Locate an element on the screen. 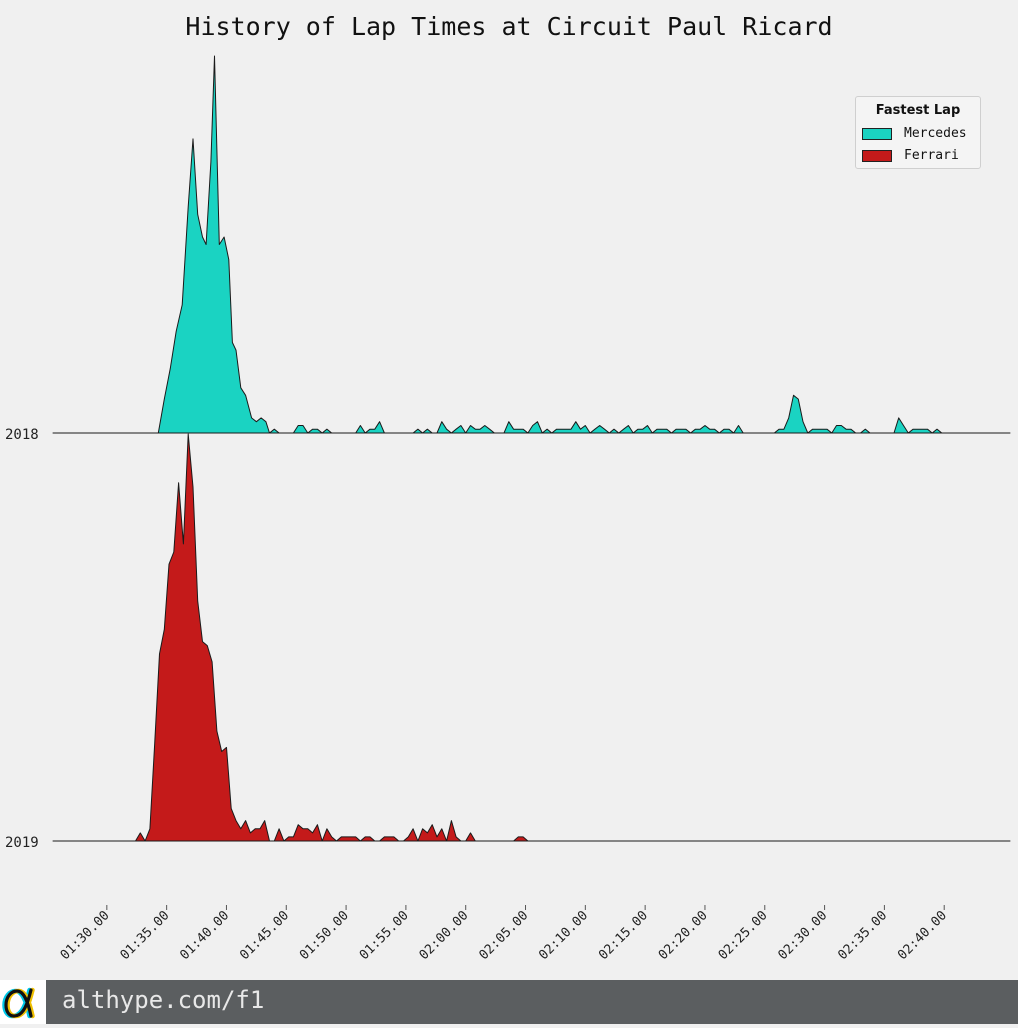 This screenshot has width=1018, height=1028. x-tick-label-1: 01:35.00 is located at coordinates (145, 935).